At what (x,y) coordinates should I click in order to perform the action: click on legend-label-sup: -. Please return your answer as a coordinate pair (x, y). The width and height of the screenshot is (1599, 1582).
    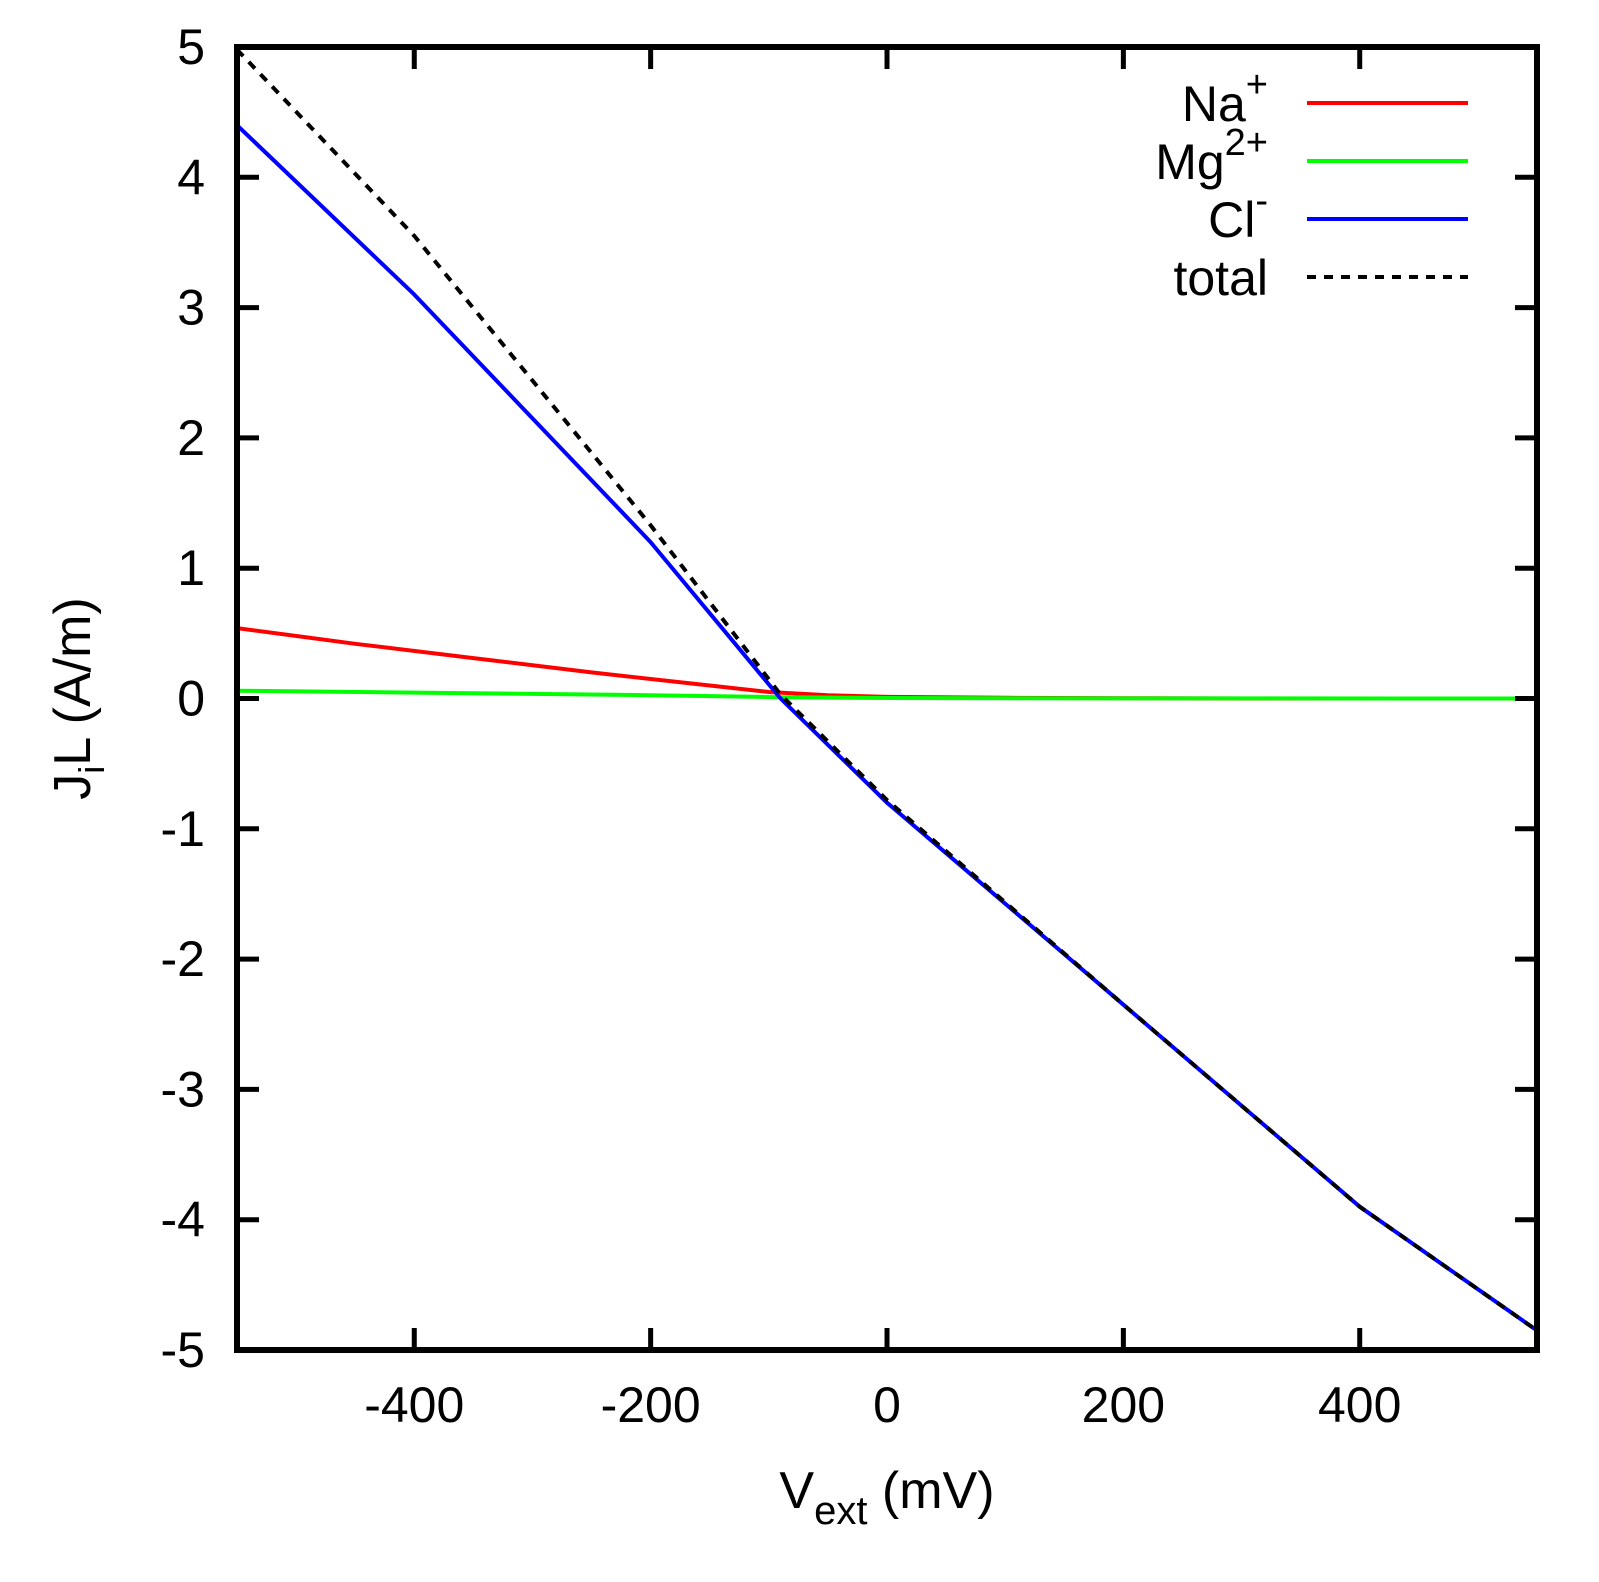
    Looking at the image, I should click on (1261, 201).